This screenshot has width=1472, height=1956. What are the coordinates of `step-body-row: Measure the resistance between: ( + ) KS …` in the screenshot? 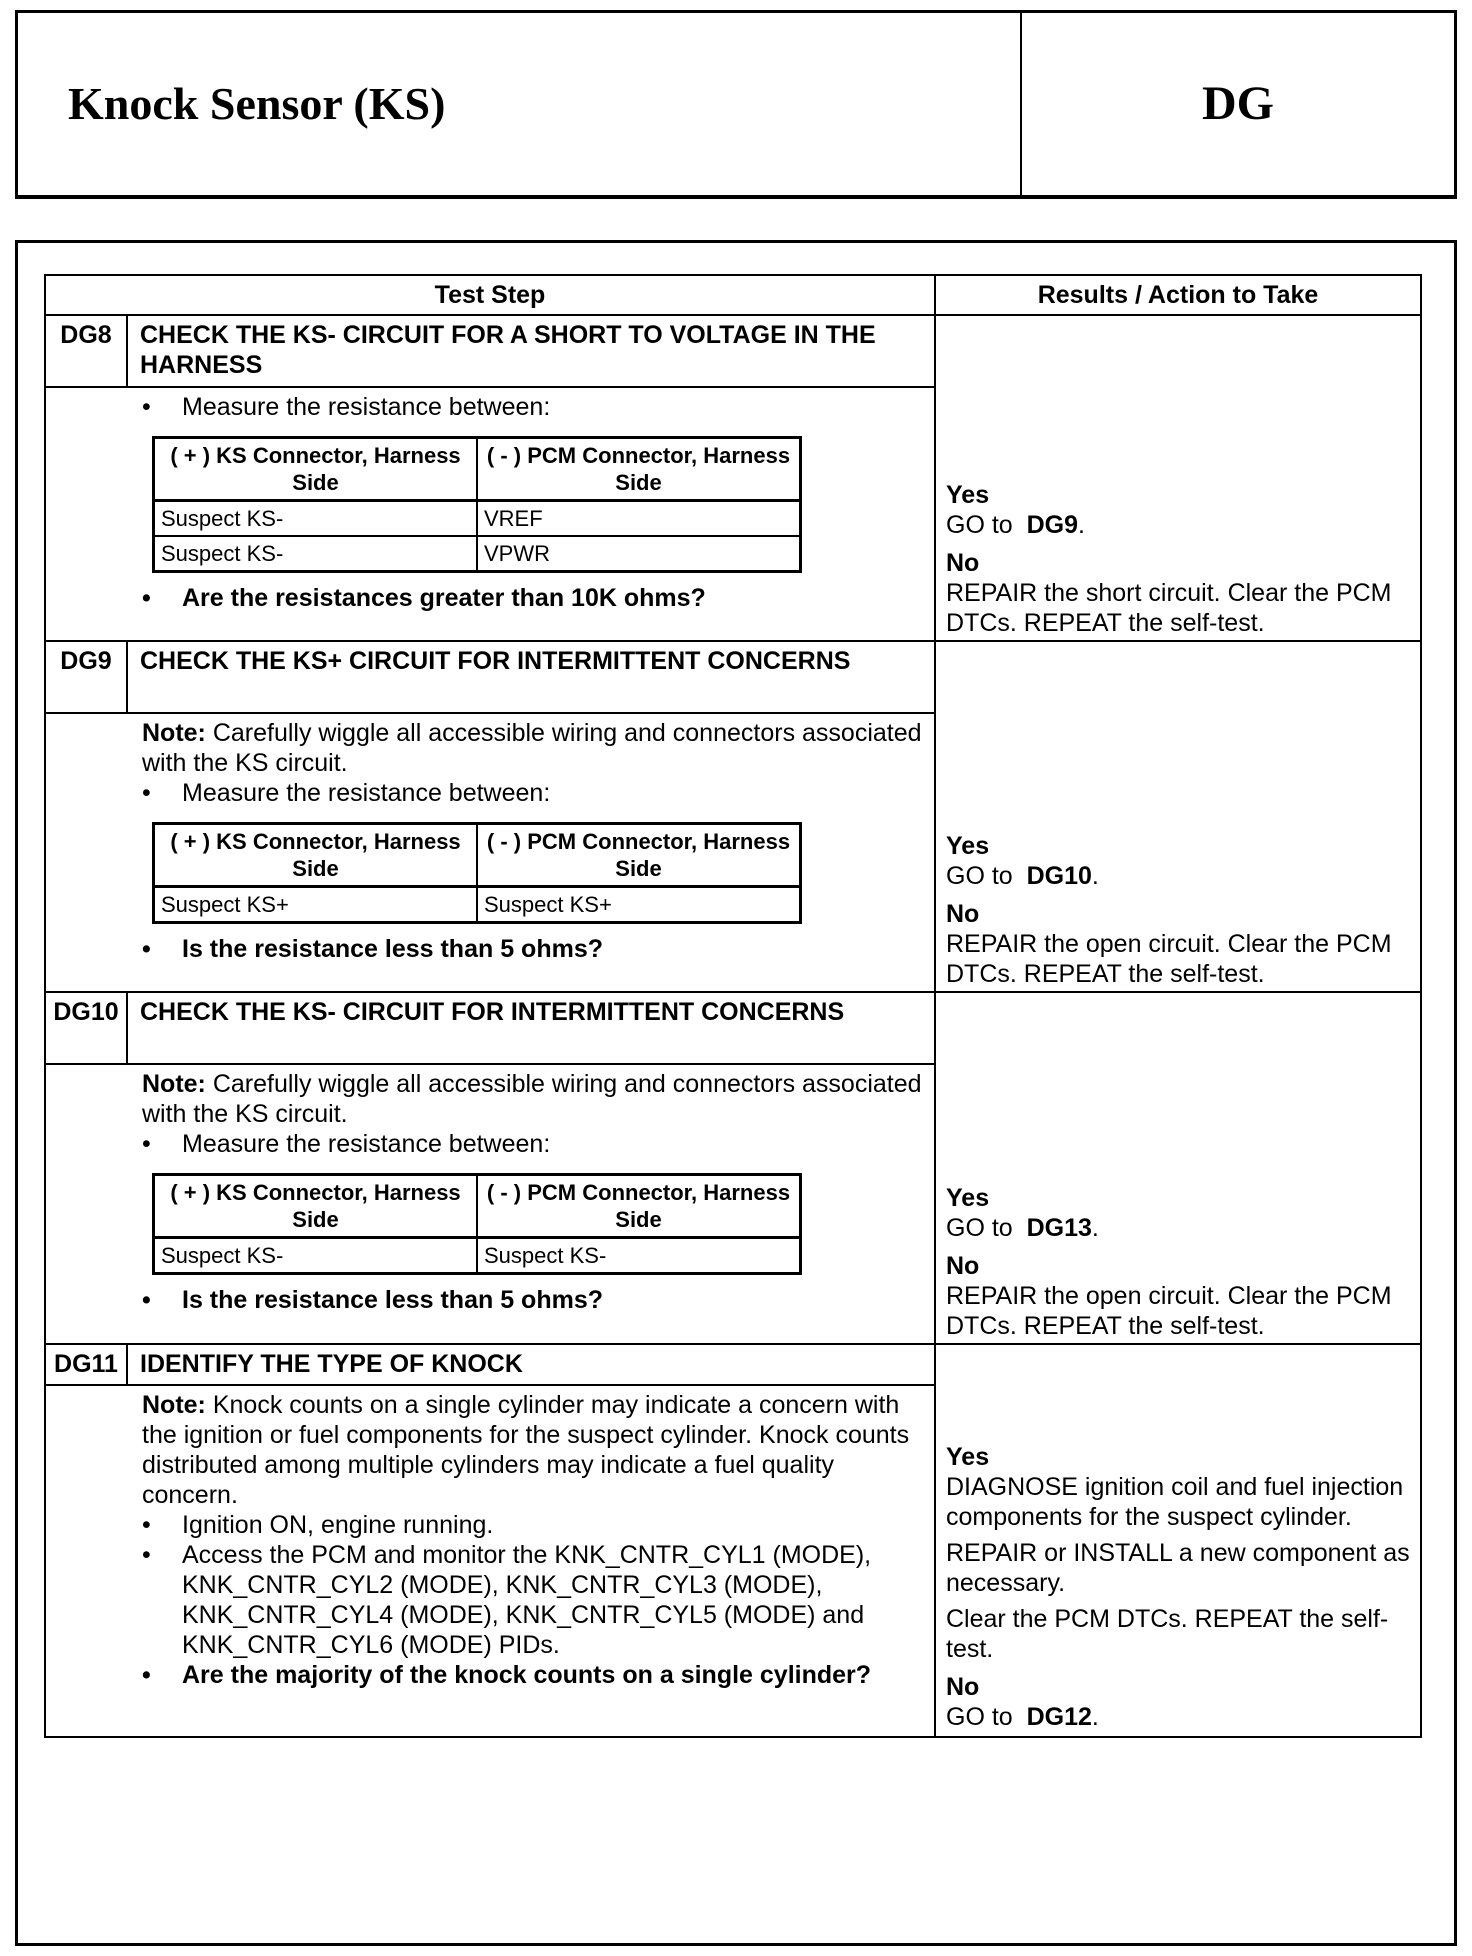 It's located at (732, 514).